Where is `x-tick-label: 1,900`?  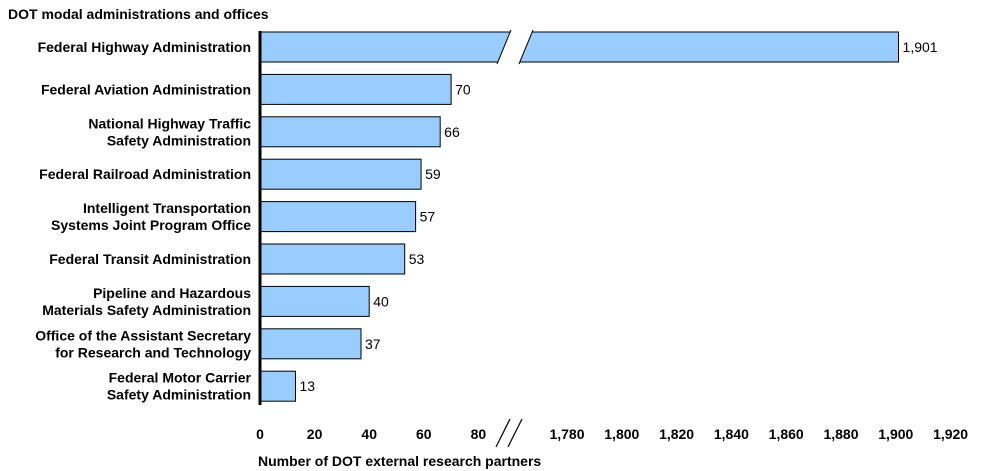
x-tick-label: 1,900 is located at coordinates (895, 434).